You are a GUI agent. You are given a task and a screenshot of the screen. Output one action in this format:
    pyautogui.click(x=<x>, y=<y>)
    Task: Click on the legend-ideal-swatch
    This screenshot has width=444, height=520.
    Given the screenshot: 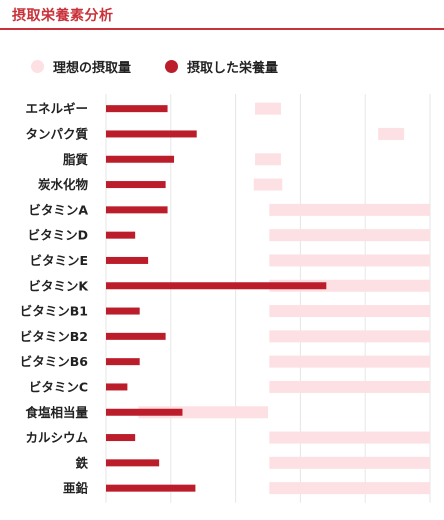 What is the action you would take?
    pyautogui.click(x=37, y=66)
    